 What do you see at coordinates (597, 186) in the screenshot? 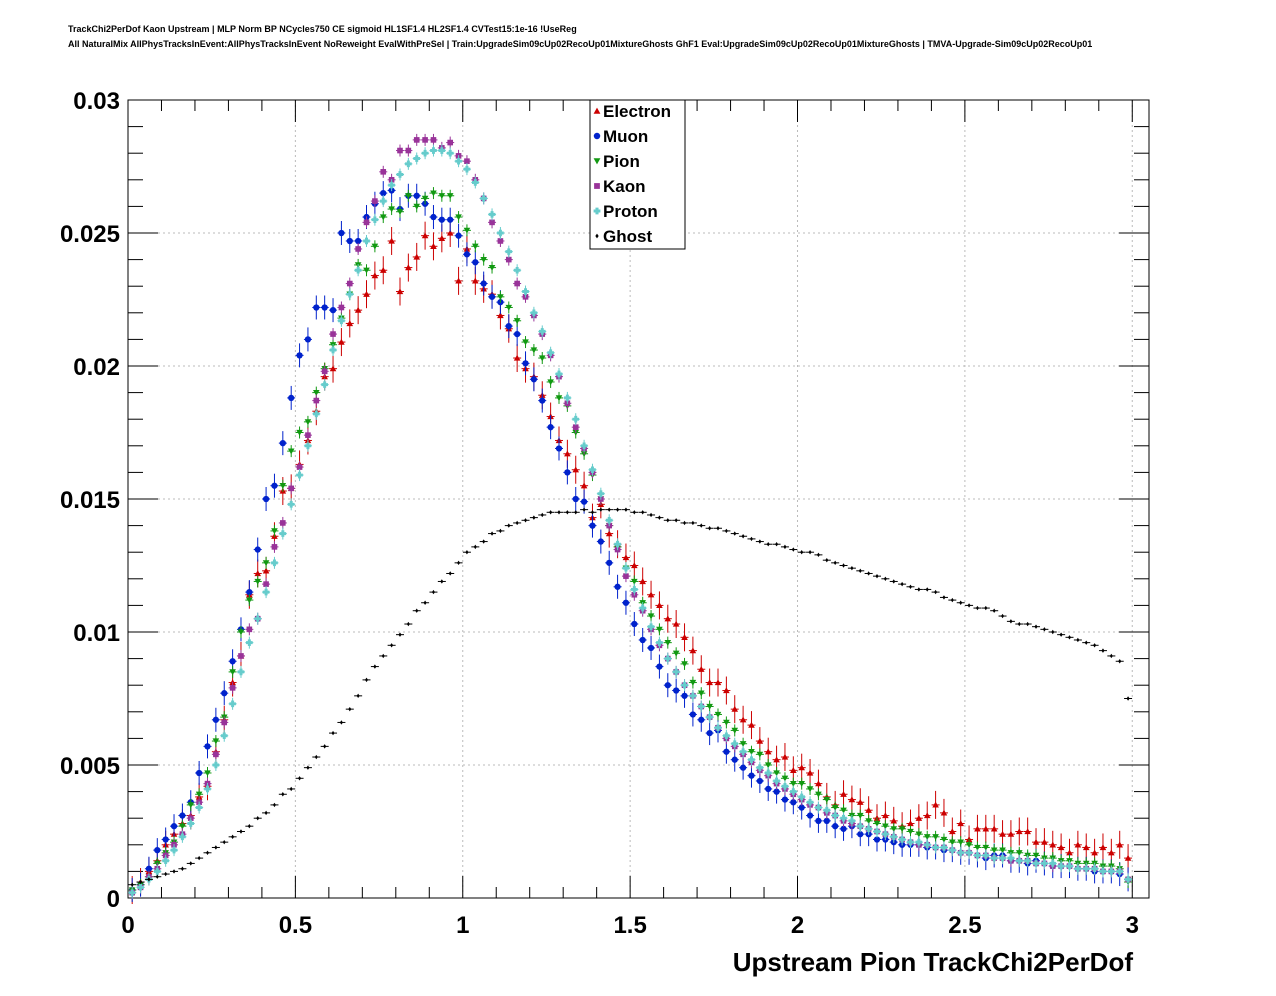
I see `legend-marker-kaon` at bounding box center [597, 186].